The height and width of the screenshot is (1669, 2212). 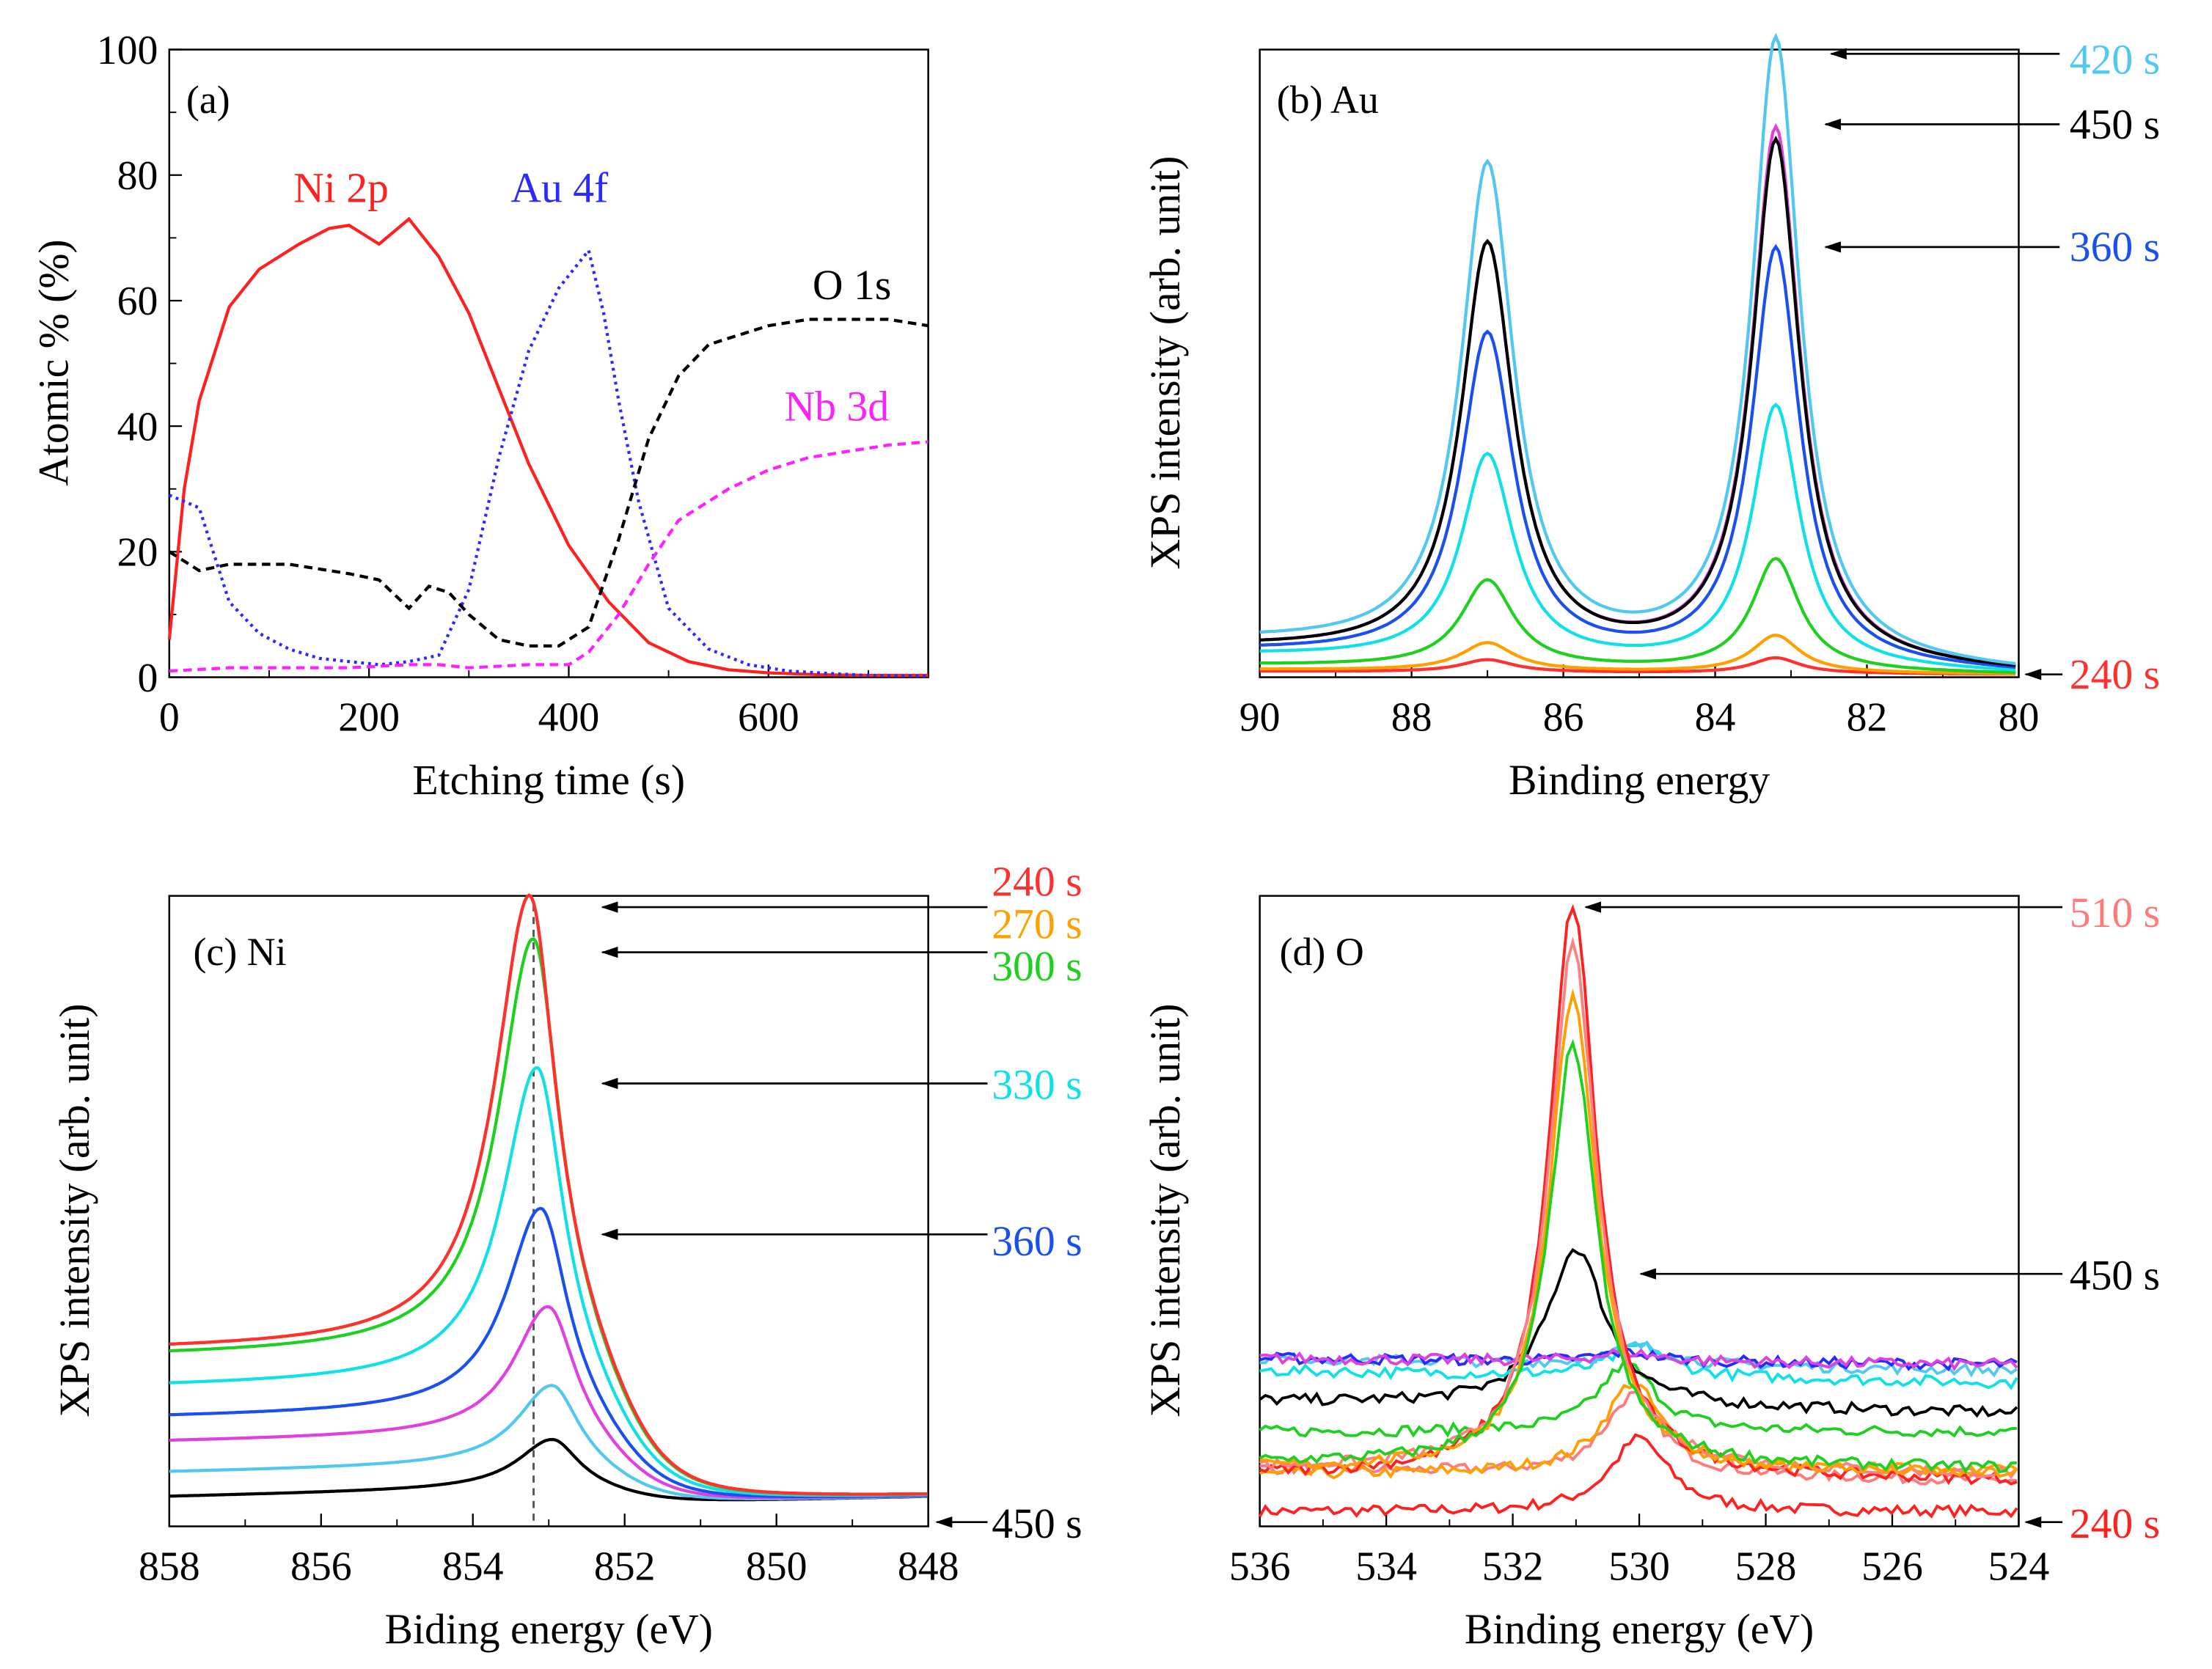 What do you see at coordinates (548, 1352) in the screenshot?
I see `spectrum-ni-360-s` at bounding box center [548, 1352].